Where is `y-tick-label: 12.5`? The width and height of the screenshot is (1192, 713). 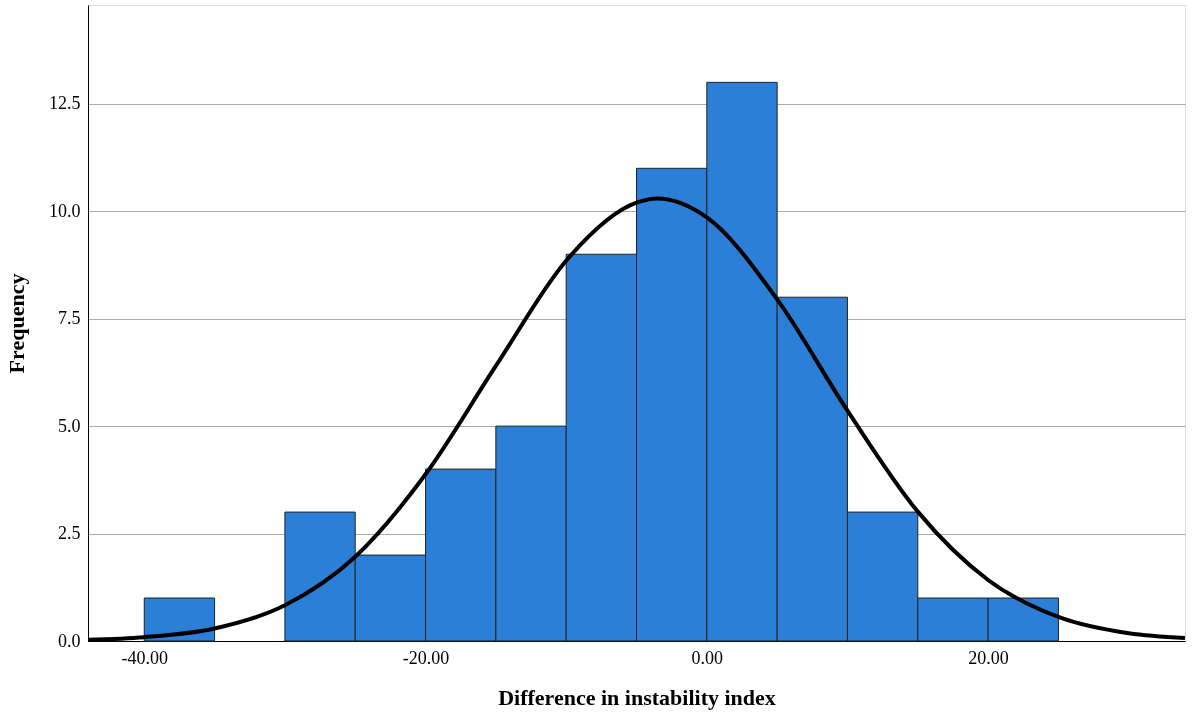
y-tick-label: 12.5 is located at coordinates (65, 103).